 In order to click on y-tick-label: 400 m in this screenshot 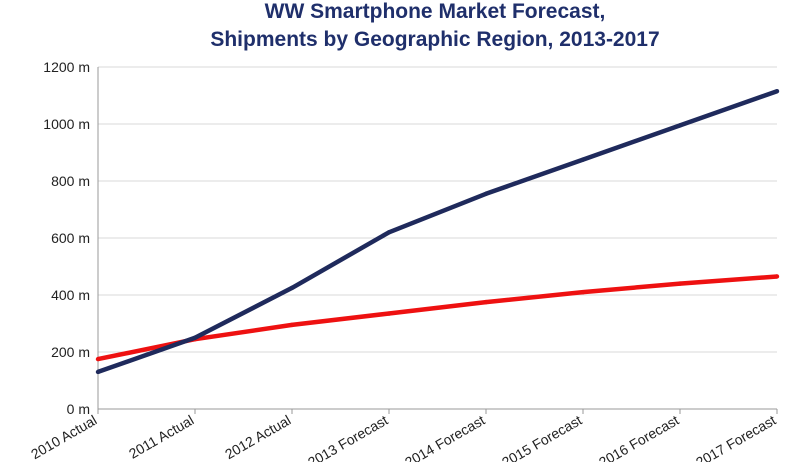, I will do `click(70, 295)`.